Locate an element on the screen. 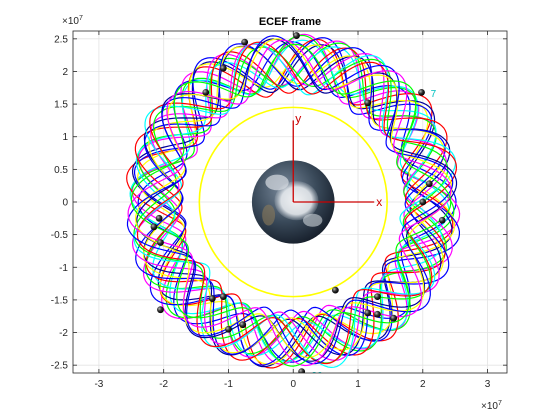  y-axis-exponent: ×10⁷ is located at coordinates (72, 21).